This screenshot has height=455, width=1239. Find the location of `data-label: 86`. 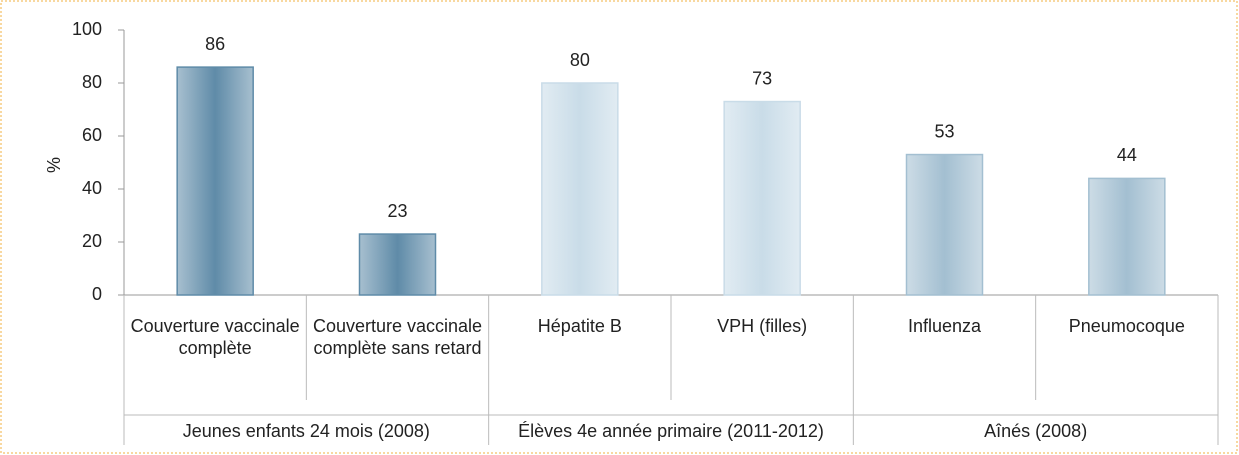

data-label: 86 is located at coordinates (215, 44).